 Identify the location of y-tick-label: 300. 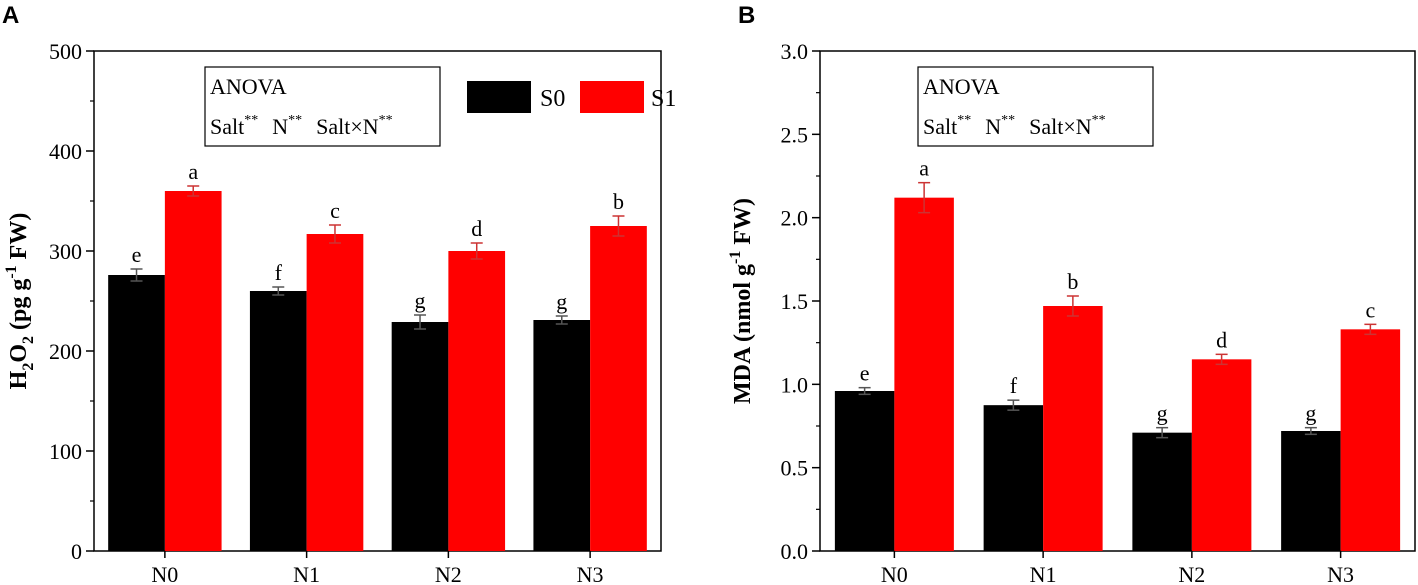
(65, 251).